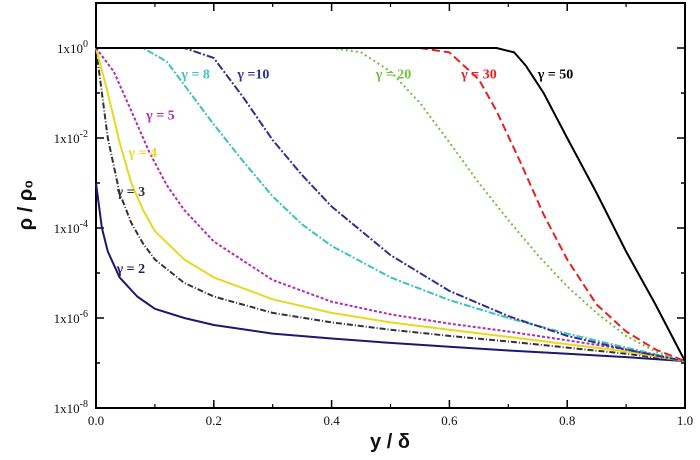 This screenshot has height=460, width=700. I want to click on x-tick-label: 0.4, so click(331, 420).